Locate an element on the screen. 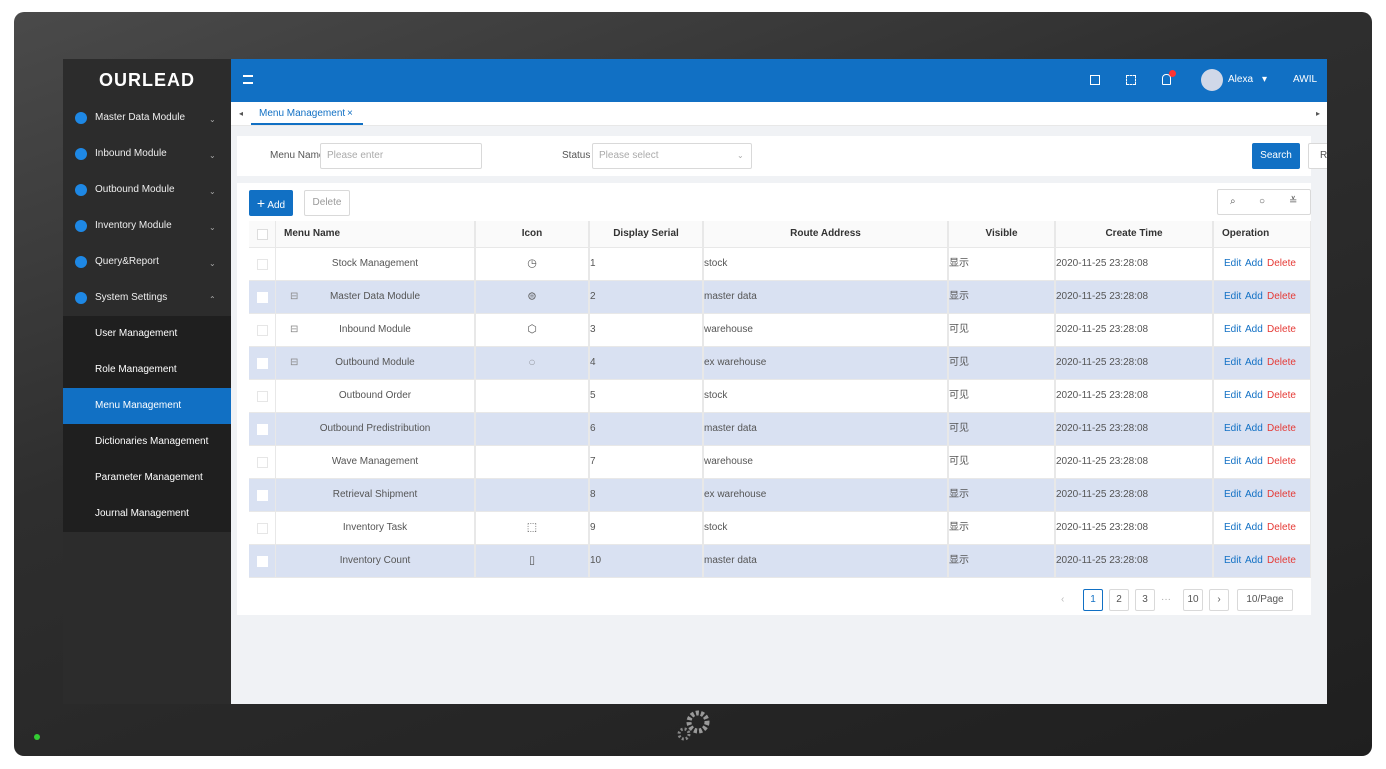 Image resolution: width=1386 pixels, height=769 pixels. tool-refresh: ○ is located at coordinates (1262, 201).